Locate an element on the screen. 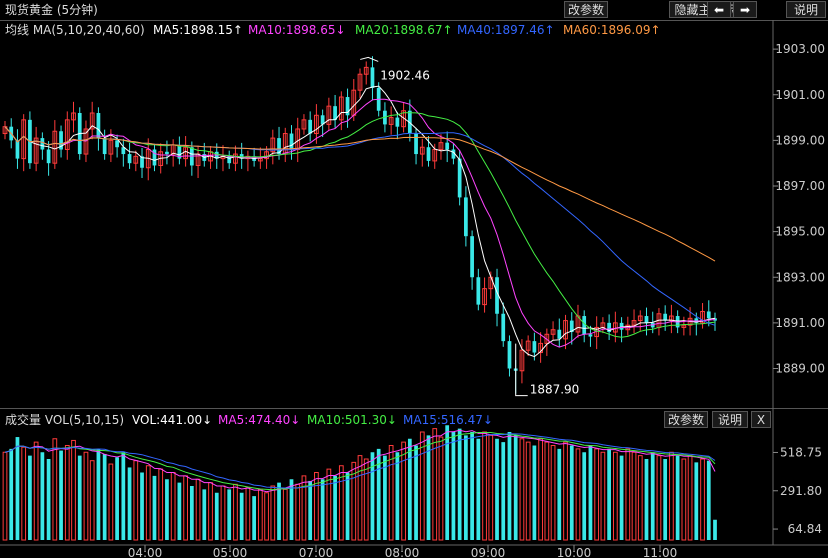 Image resolution: width=828 pixels, height=558 pixels. ma20-value: MA20:1898.67↑ is located at coordinates (404, 30).